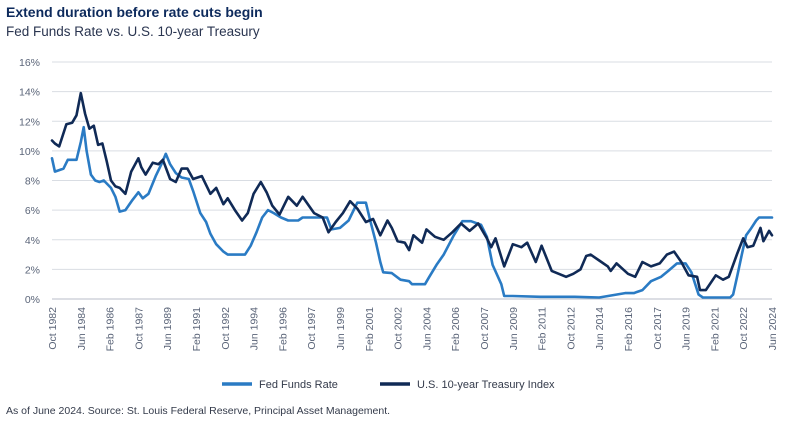 The image size is (798, 424). Describe the element at coordinates (29, 122) in the screenshot. I see `y-tick-label: 12%` at that location.